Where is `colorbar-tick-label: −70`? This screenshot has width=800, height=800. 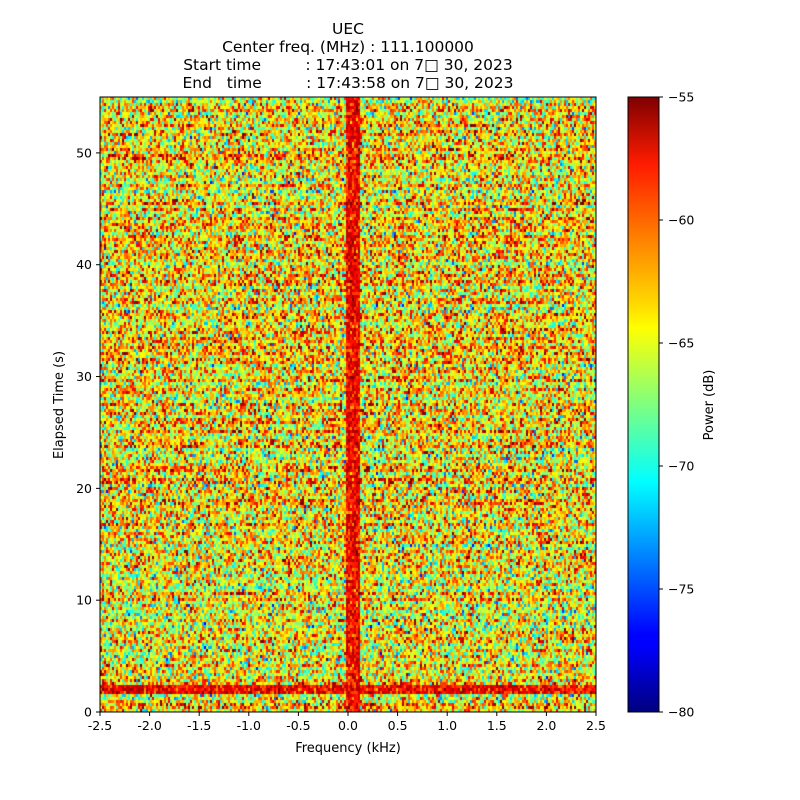
colorbar-tick-label: −70 is located at coordinates (681, 466).